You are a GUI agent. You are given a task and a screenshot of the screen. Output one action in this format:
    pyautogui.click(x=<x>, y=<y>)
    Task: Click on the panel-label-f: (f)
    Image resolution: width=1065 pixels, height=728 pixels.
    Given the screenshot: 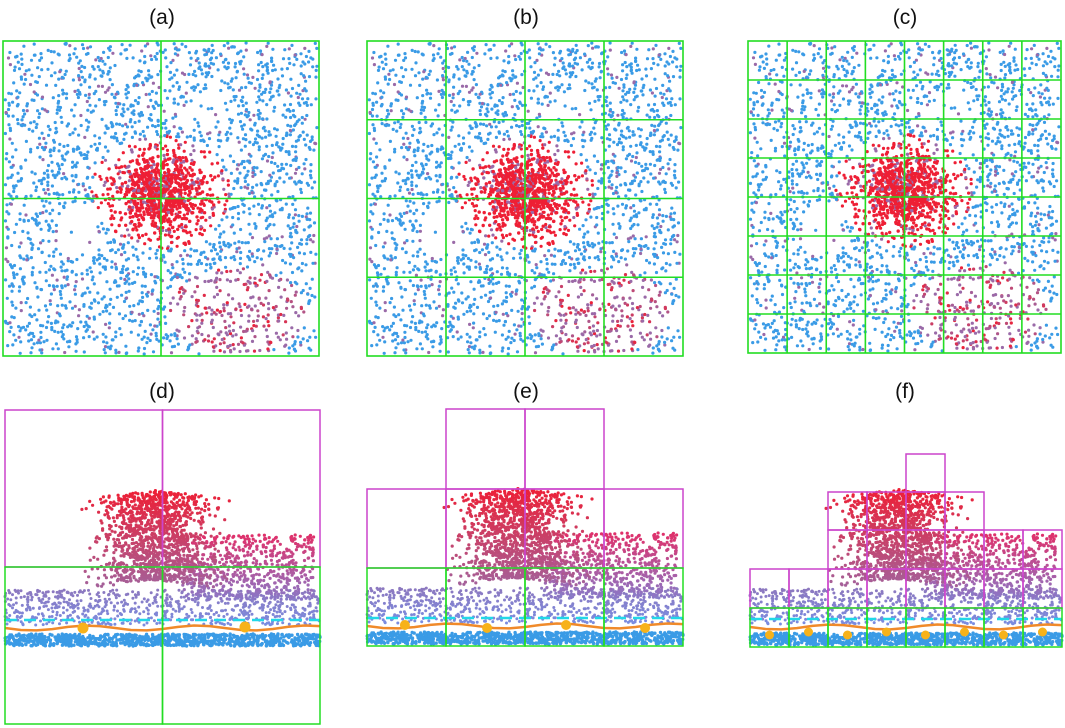 What is the action you would take?
    pyautogui.click(x=905, y=391)
    